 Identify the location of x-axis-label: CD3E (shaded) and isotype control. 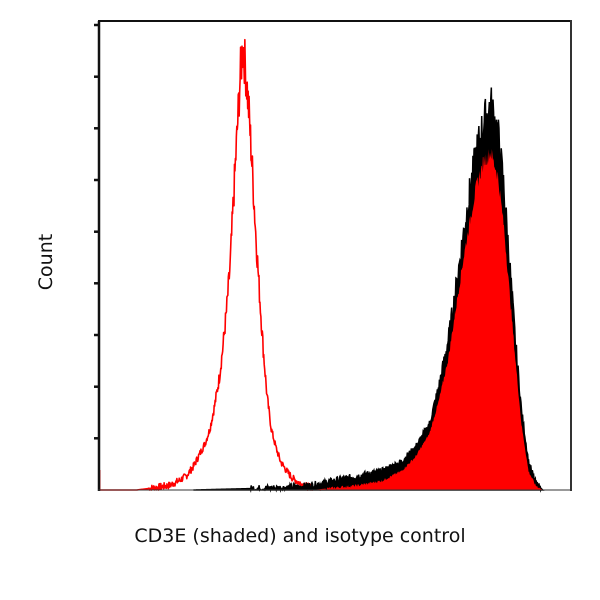
(300, 536).